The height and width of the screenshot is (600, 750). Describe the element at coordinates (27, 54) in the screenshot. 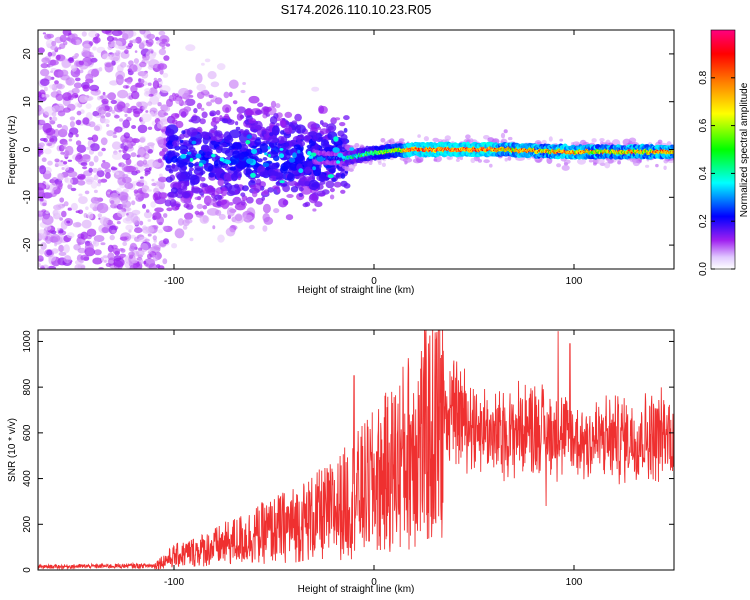

I see `y-tick-label: 20` at that location.